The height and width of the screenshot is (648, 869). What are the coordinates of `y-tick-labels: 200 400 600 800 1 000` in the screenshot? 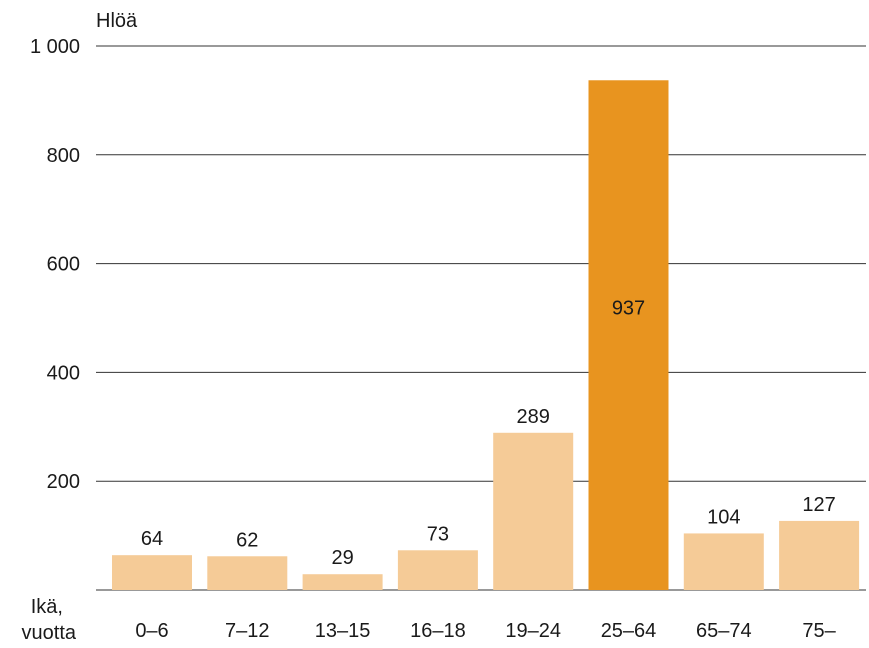 It's located at (55, 264).